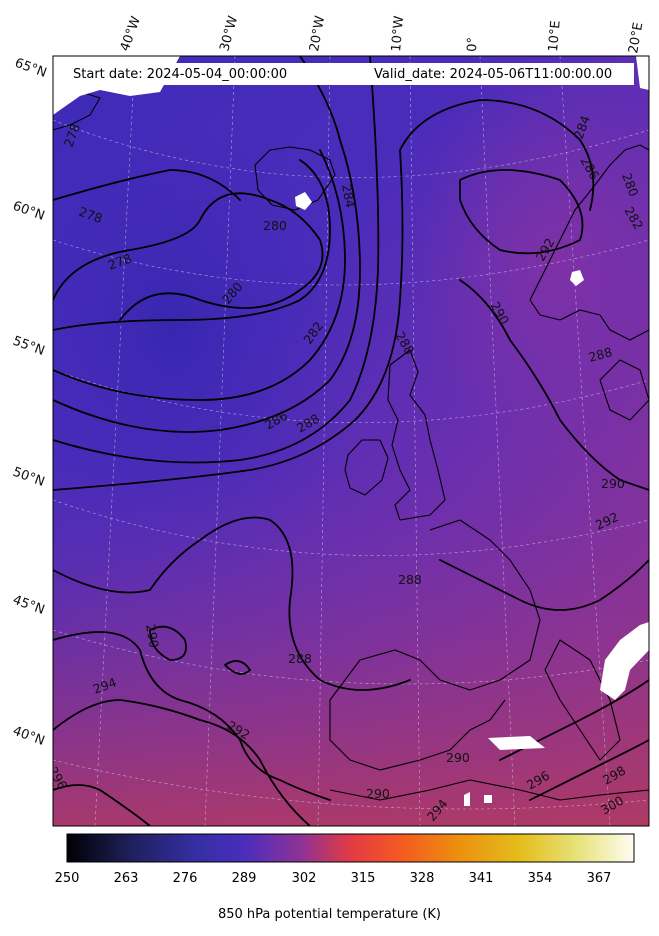 Image resolution: width=659 pixels, height=936 pixels. What do you see at coordinates (329, 914) in the screenshot?
I see `colorbar-label: 850 hPa potential temperature (K)` at bounding box center [329, 914].